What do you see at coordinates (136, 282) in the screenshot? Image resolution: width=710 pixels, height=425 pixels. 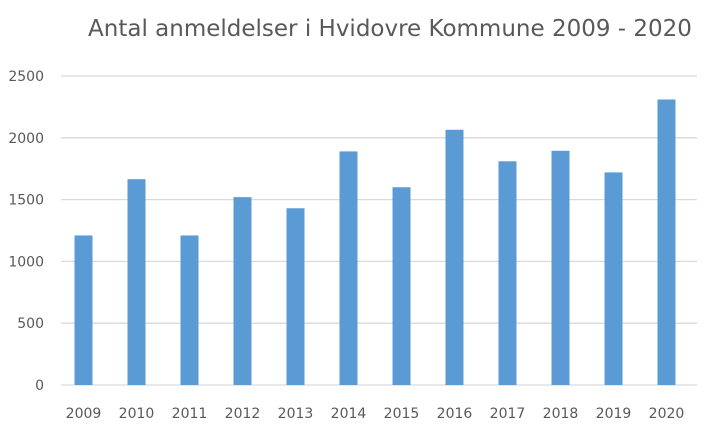 I see `bar-2010` at bounding box center [136, 282].